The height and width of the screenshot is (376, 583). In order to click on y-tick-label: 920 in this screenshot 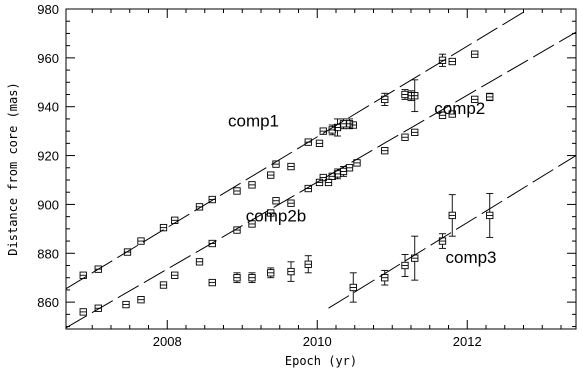, I will do `click(48, 156)`.